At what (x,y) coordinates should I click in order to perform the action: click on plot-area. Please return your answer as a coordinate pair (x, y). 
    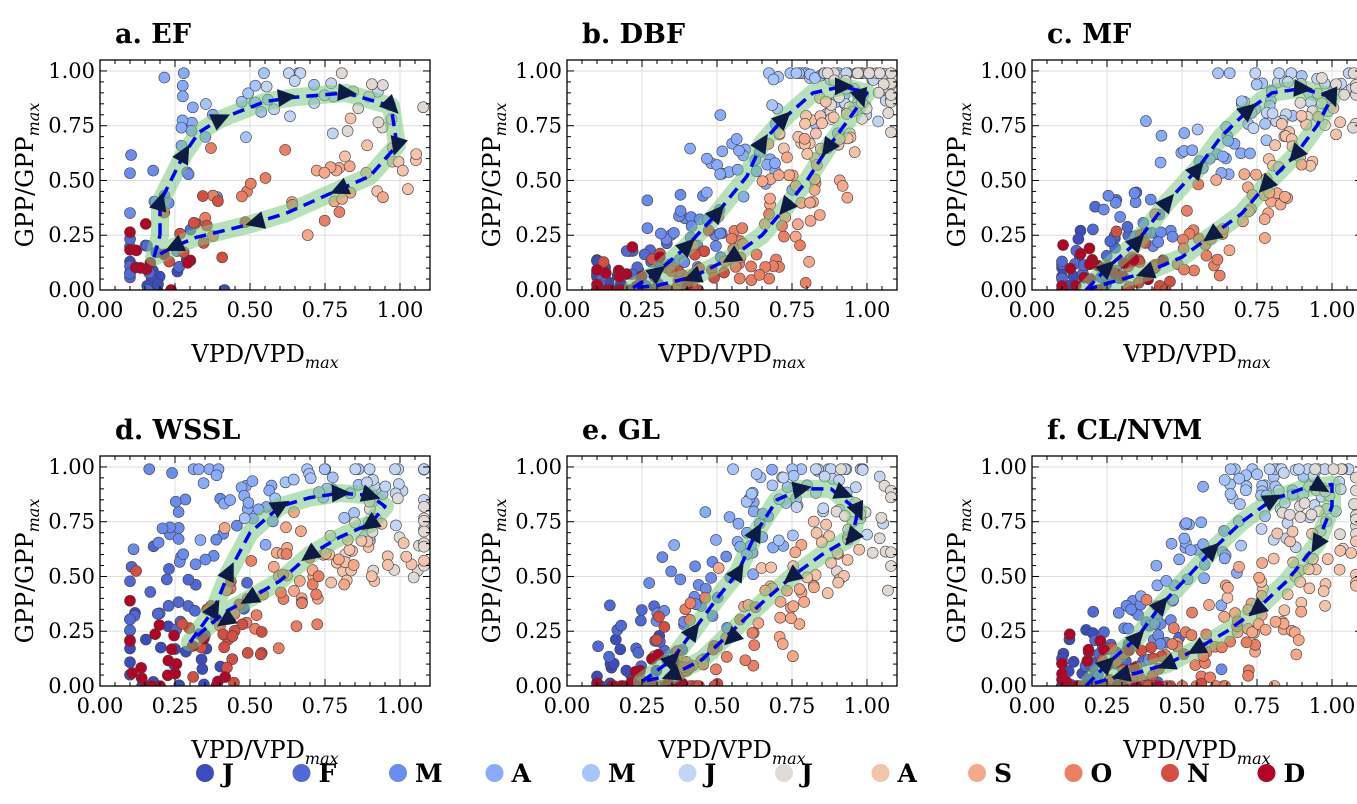
    Looking at the image, I should click on (1206, 178).